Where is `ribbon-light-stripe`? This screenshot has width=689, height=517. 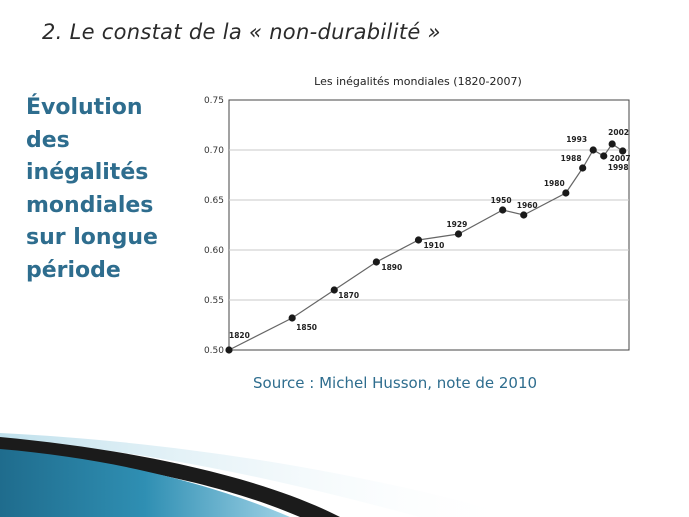
ribbon-light-stripe is located at coordinates (260, 475).